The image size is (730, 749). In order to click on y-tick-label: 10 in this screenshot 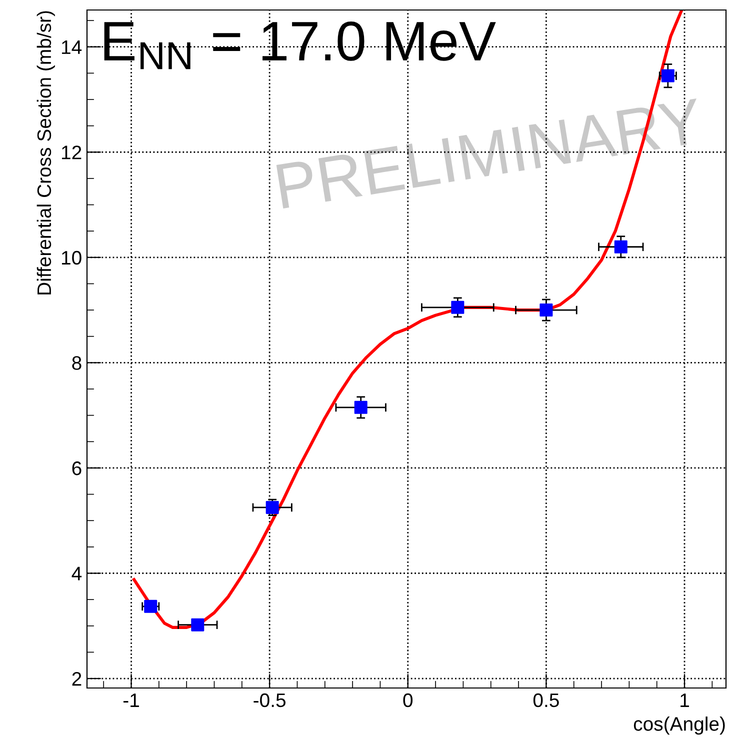, I will do `click(72, 257)`.